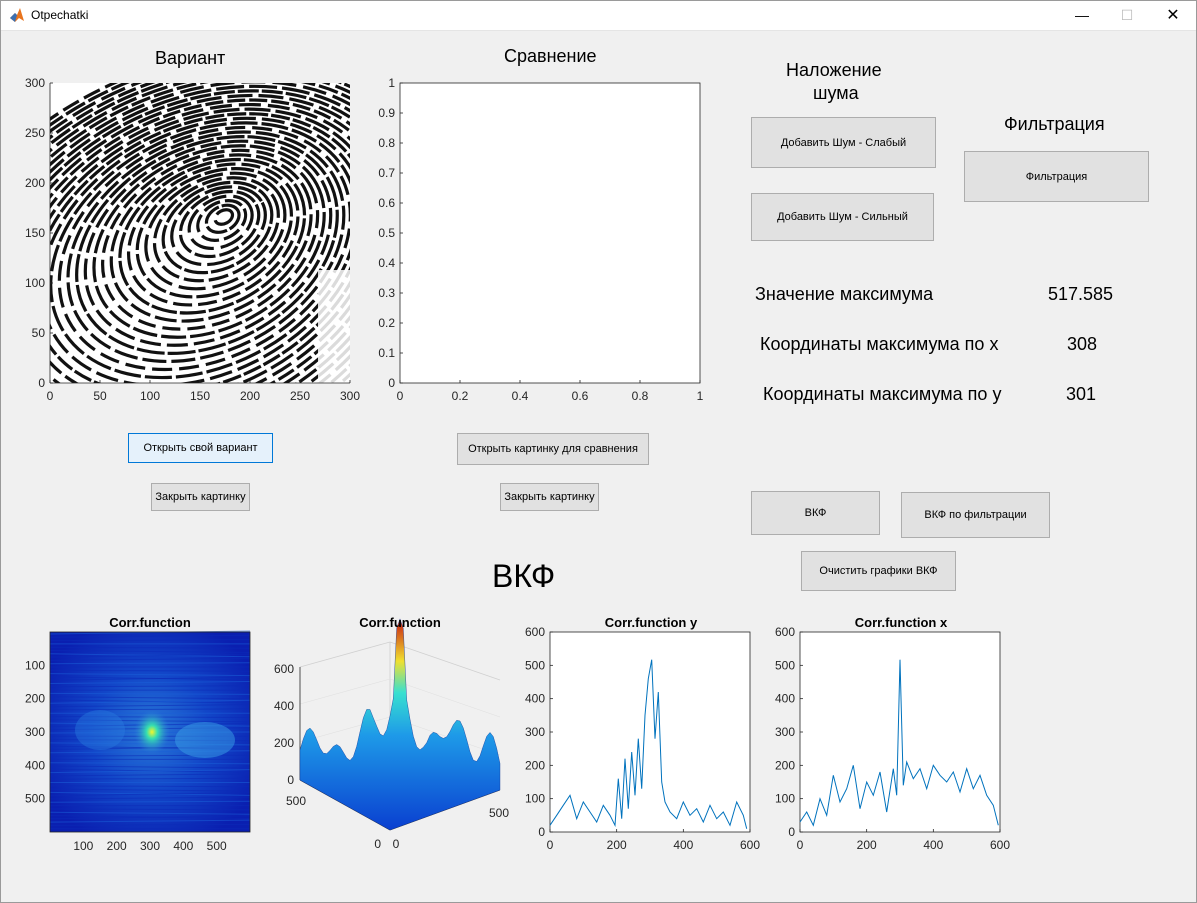 This screenshot has height=903, width=1197. I want to click on heatmap-xtick-label: 300, so click(150, 846).